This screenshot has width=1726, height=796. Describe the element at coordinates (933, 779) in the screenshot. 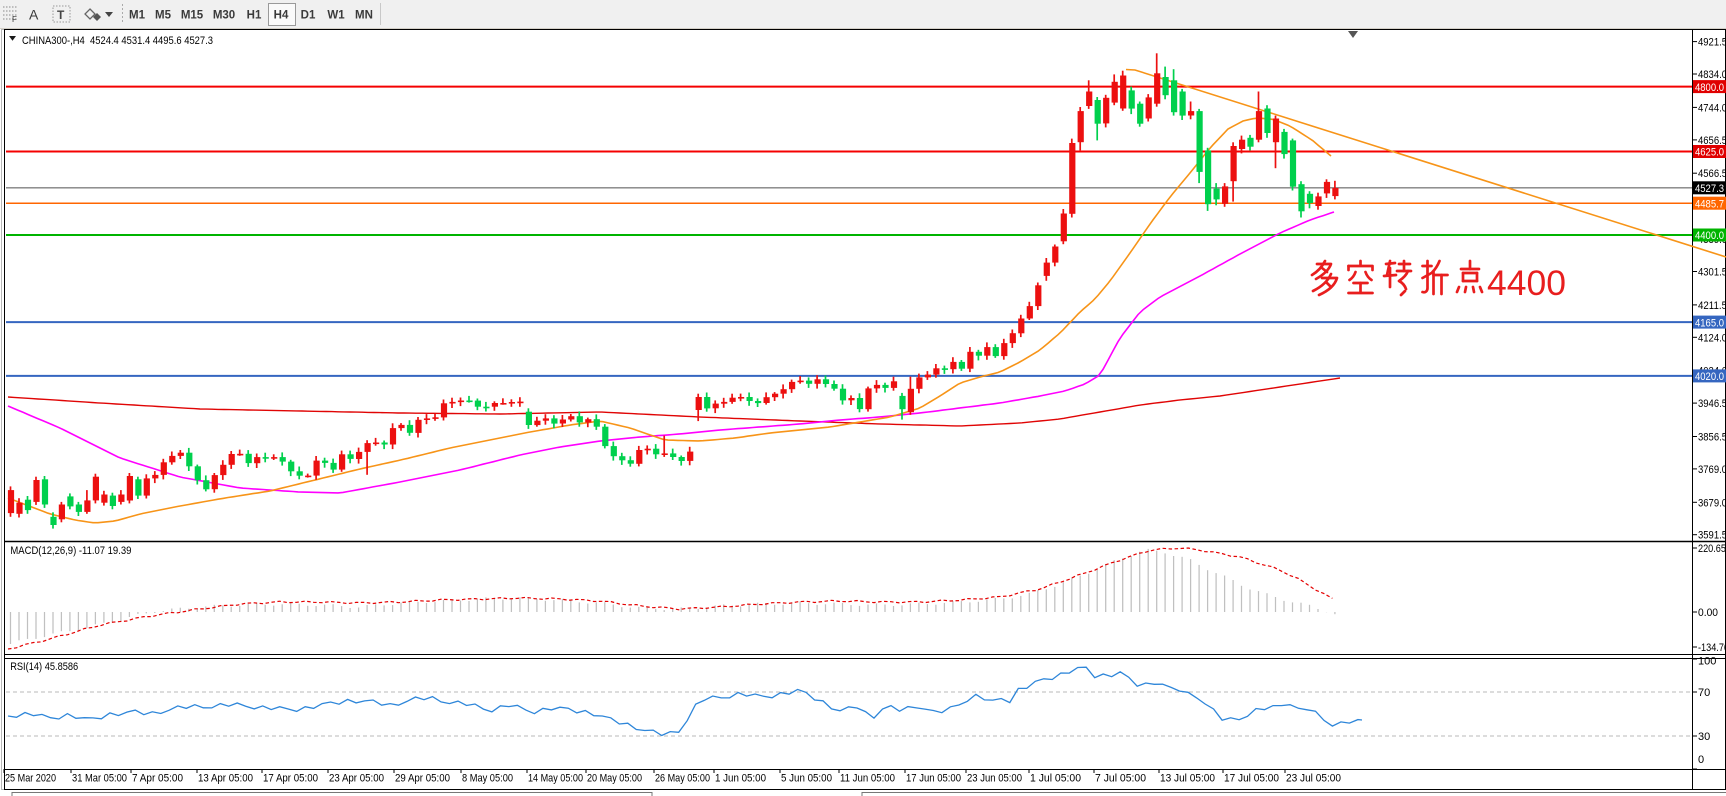

I see `svg-text: 17 Jun 05:00` at that location.